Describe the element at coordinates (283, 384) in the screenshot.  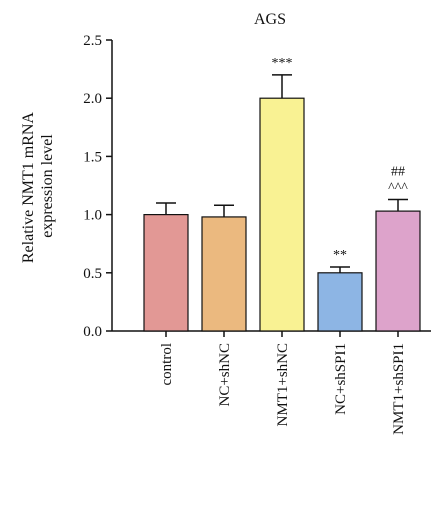
I see `category-label-2: NMT1+shNC` at that location.